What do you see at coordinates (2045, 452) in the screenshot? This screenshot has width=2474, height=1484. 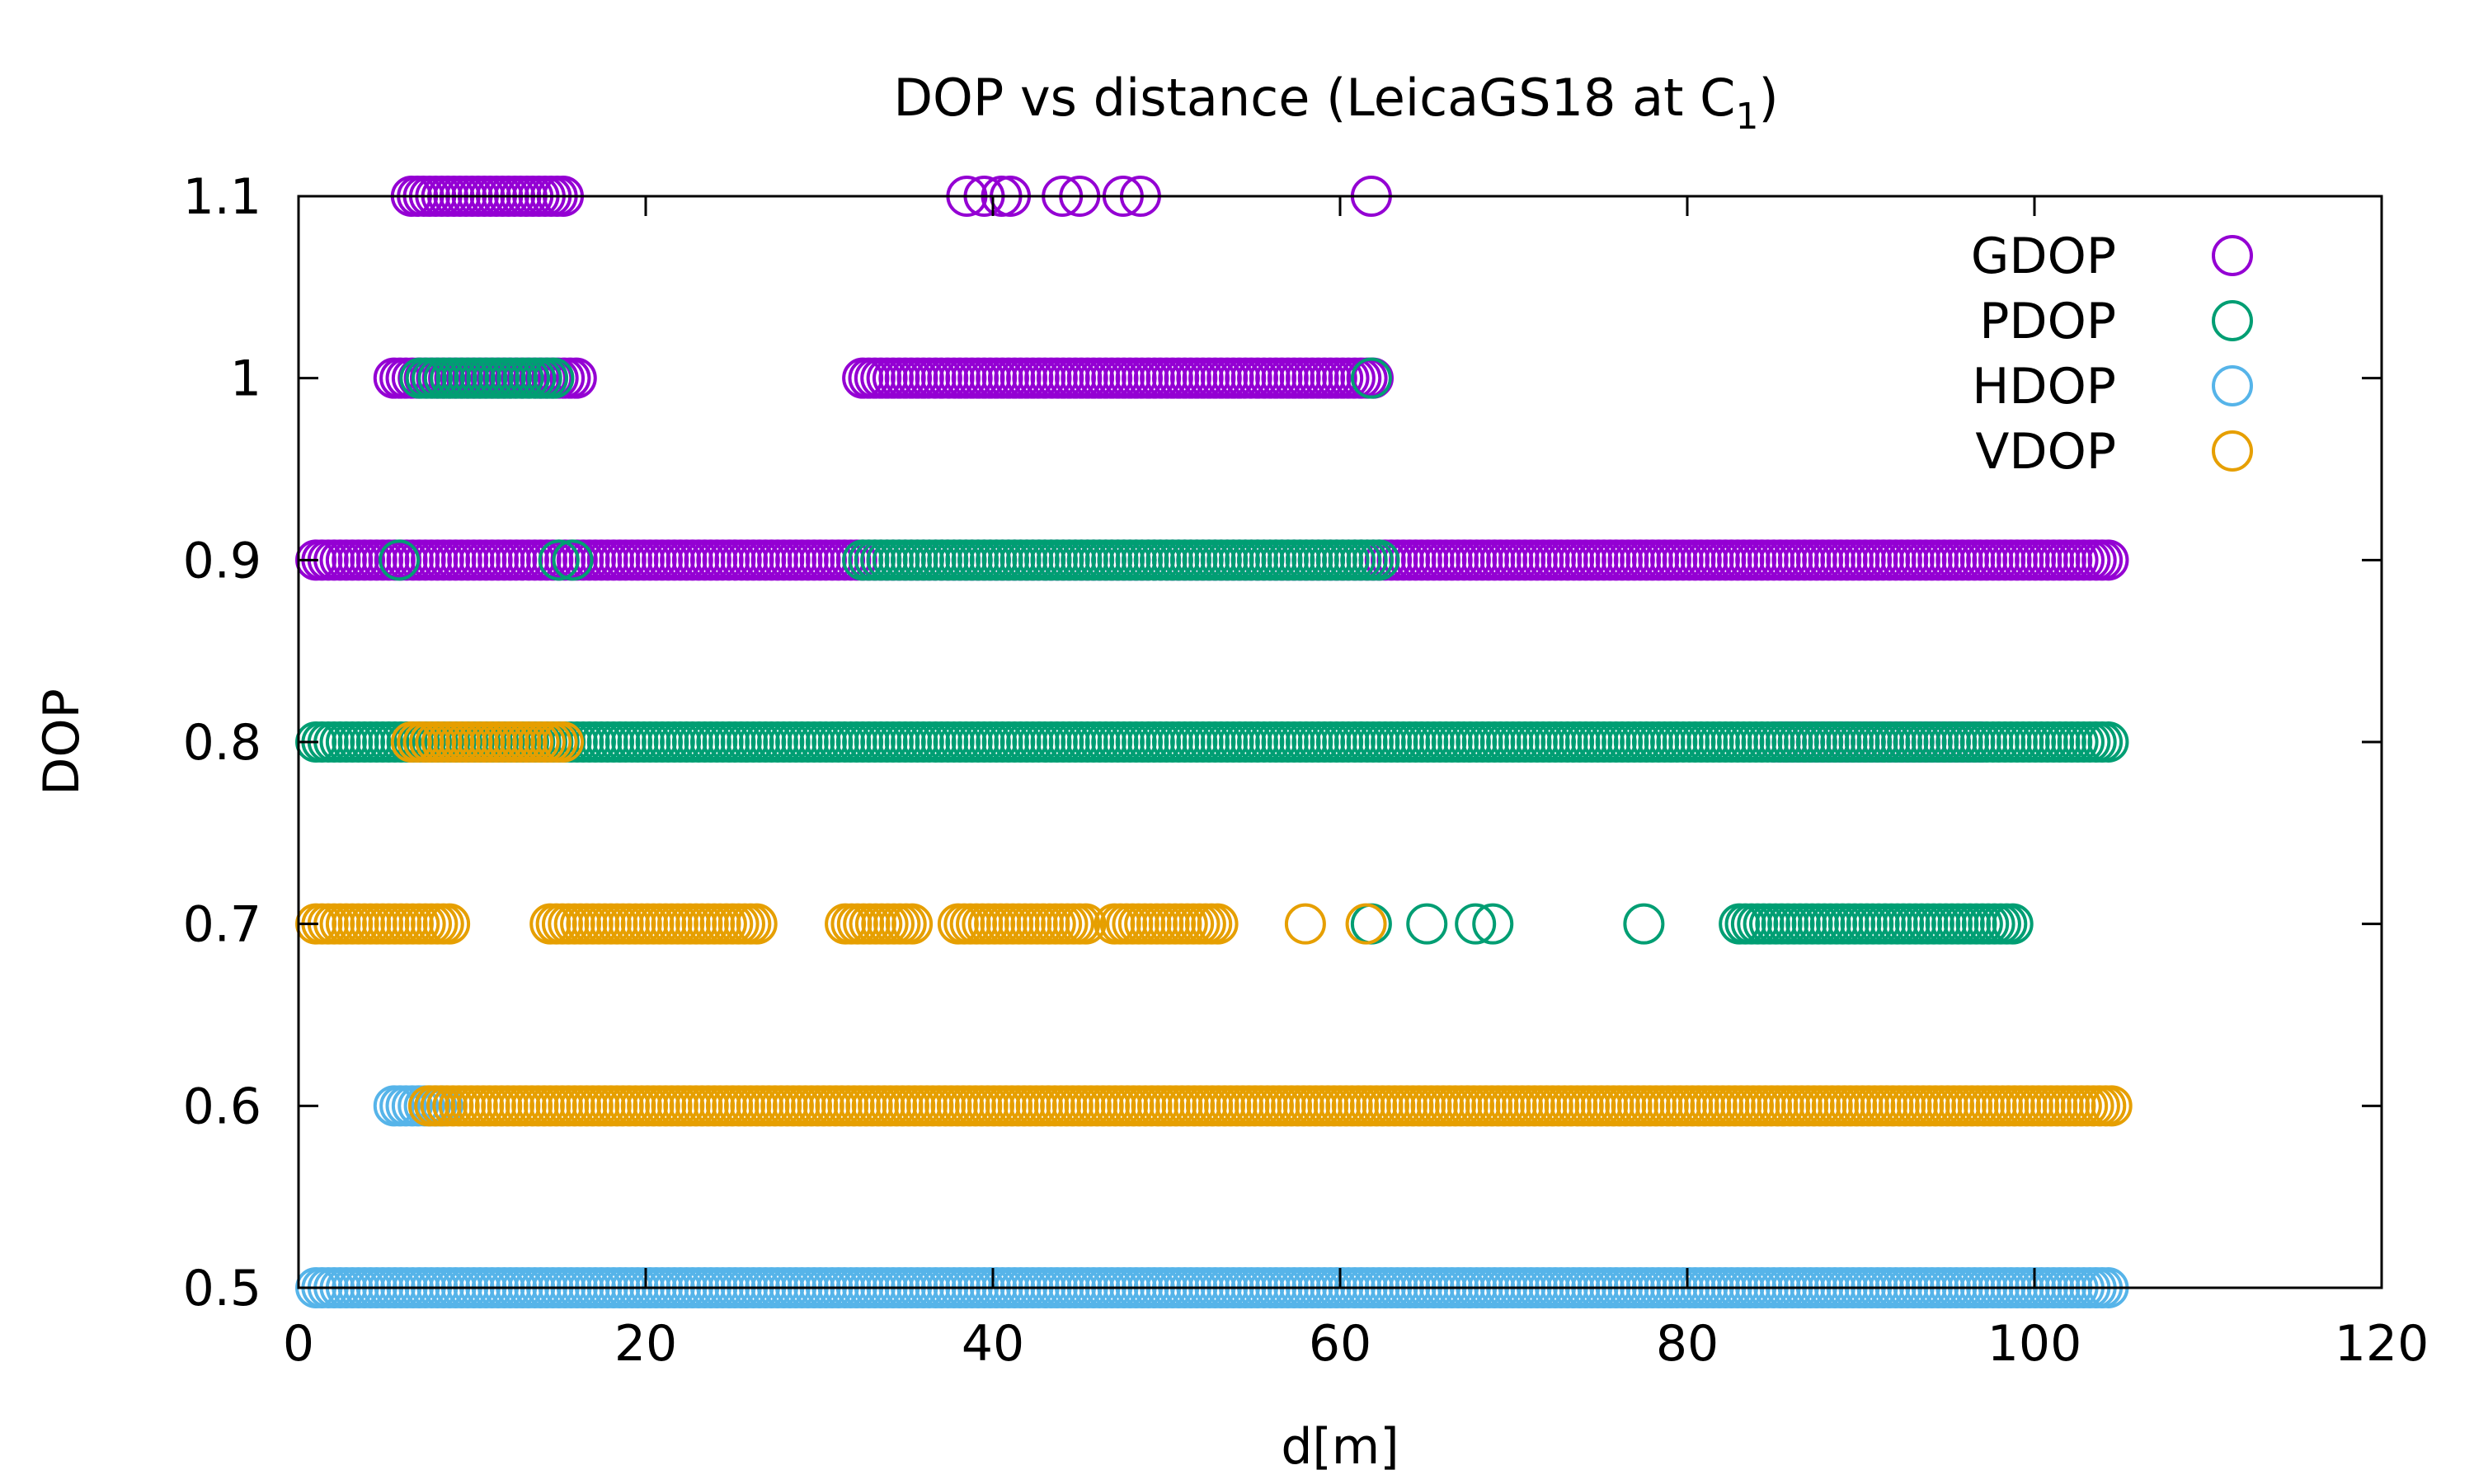 I see `legend-label-vdop: VDOP` at bounding box center [2045, 452].